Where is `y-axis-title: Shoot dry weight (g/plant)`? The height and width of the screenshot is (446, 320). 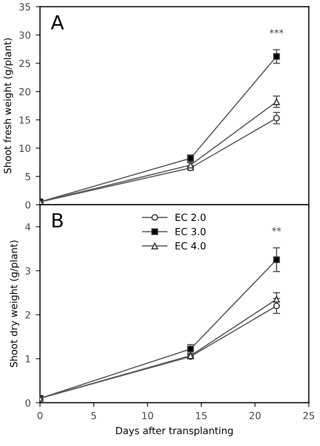
y-axis-title: Shoot dry weight (g/plant) is located at coordinates (15, 304).